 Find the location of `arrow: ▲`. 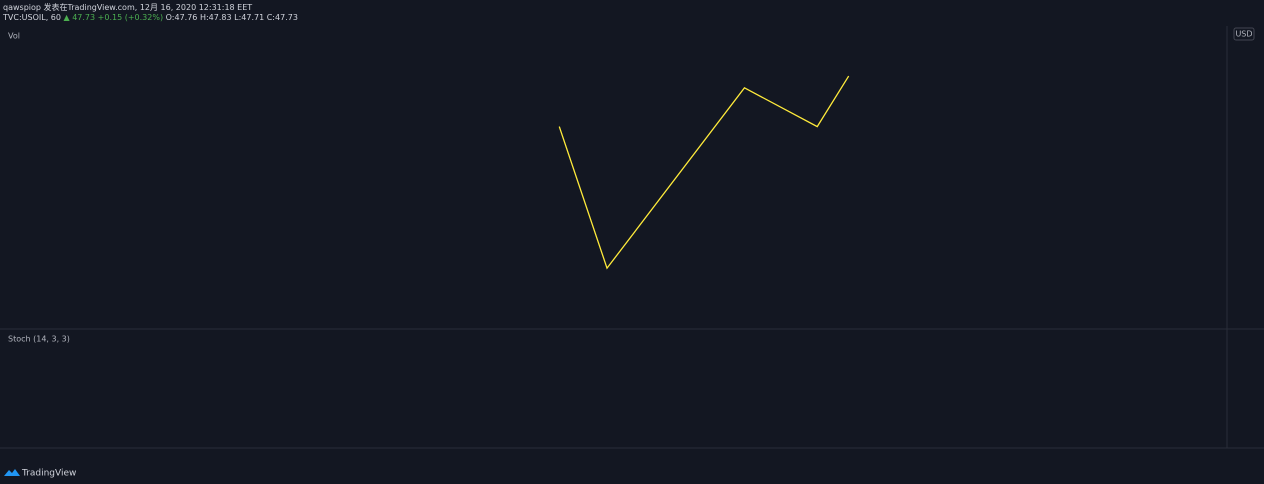

arrow: ▲ is located at coordinates (66, 17).